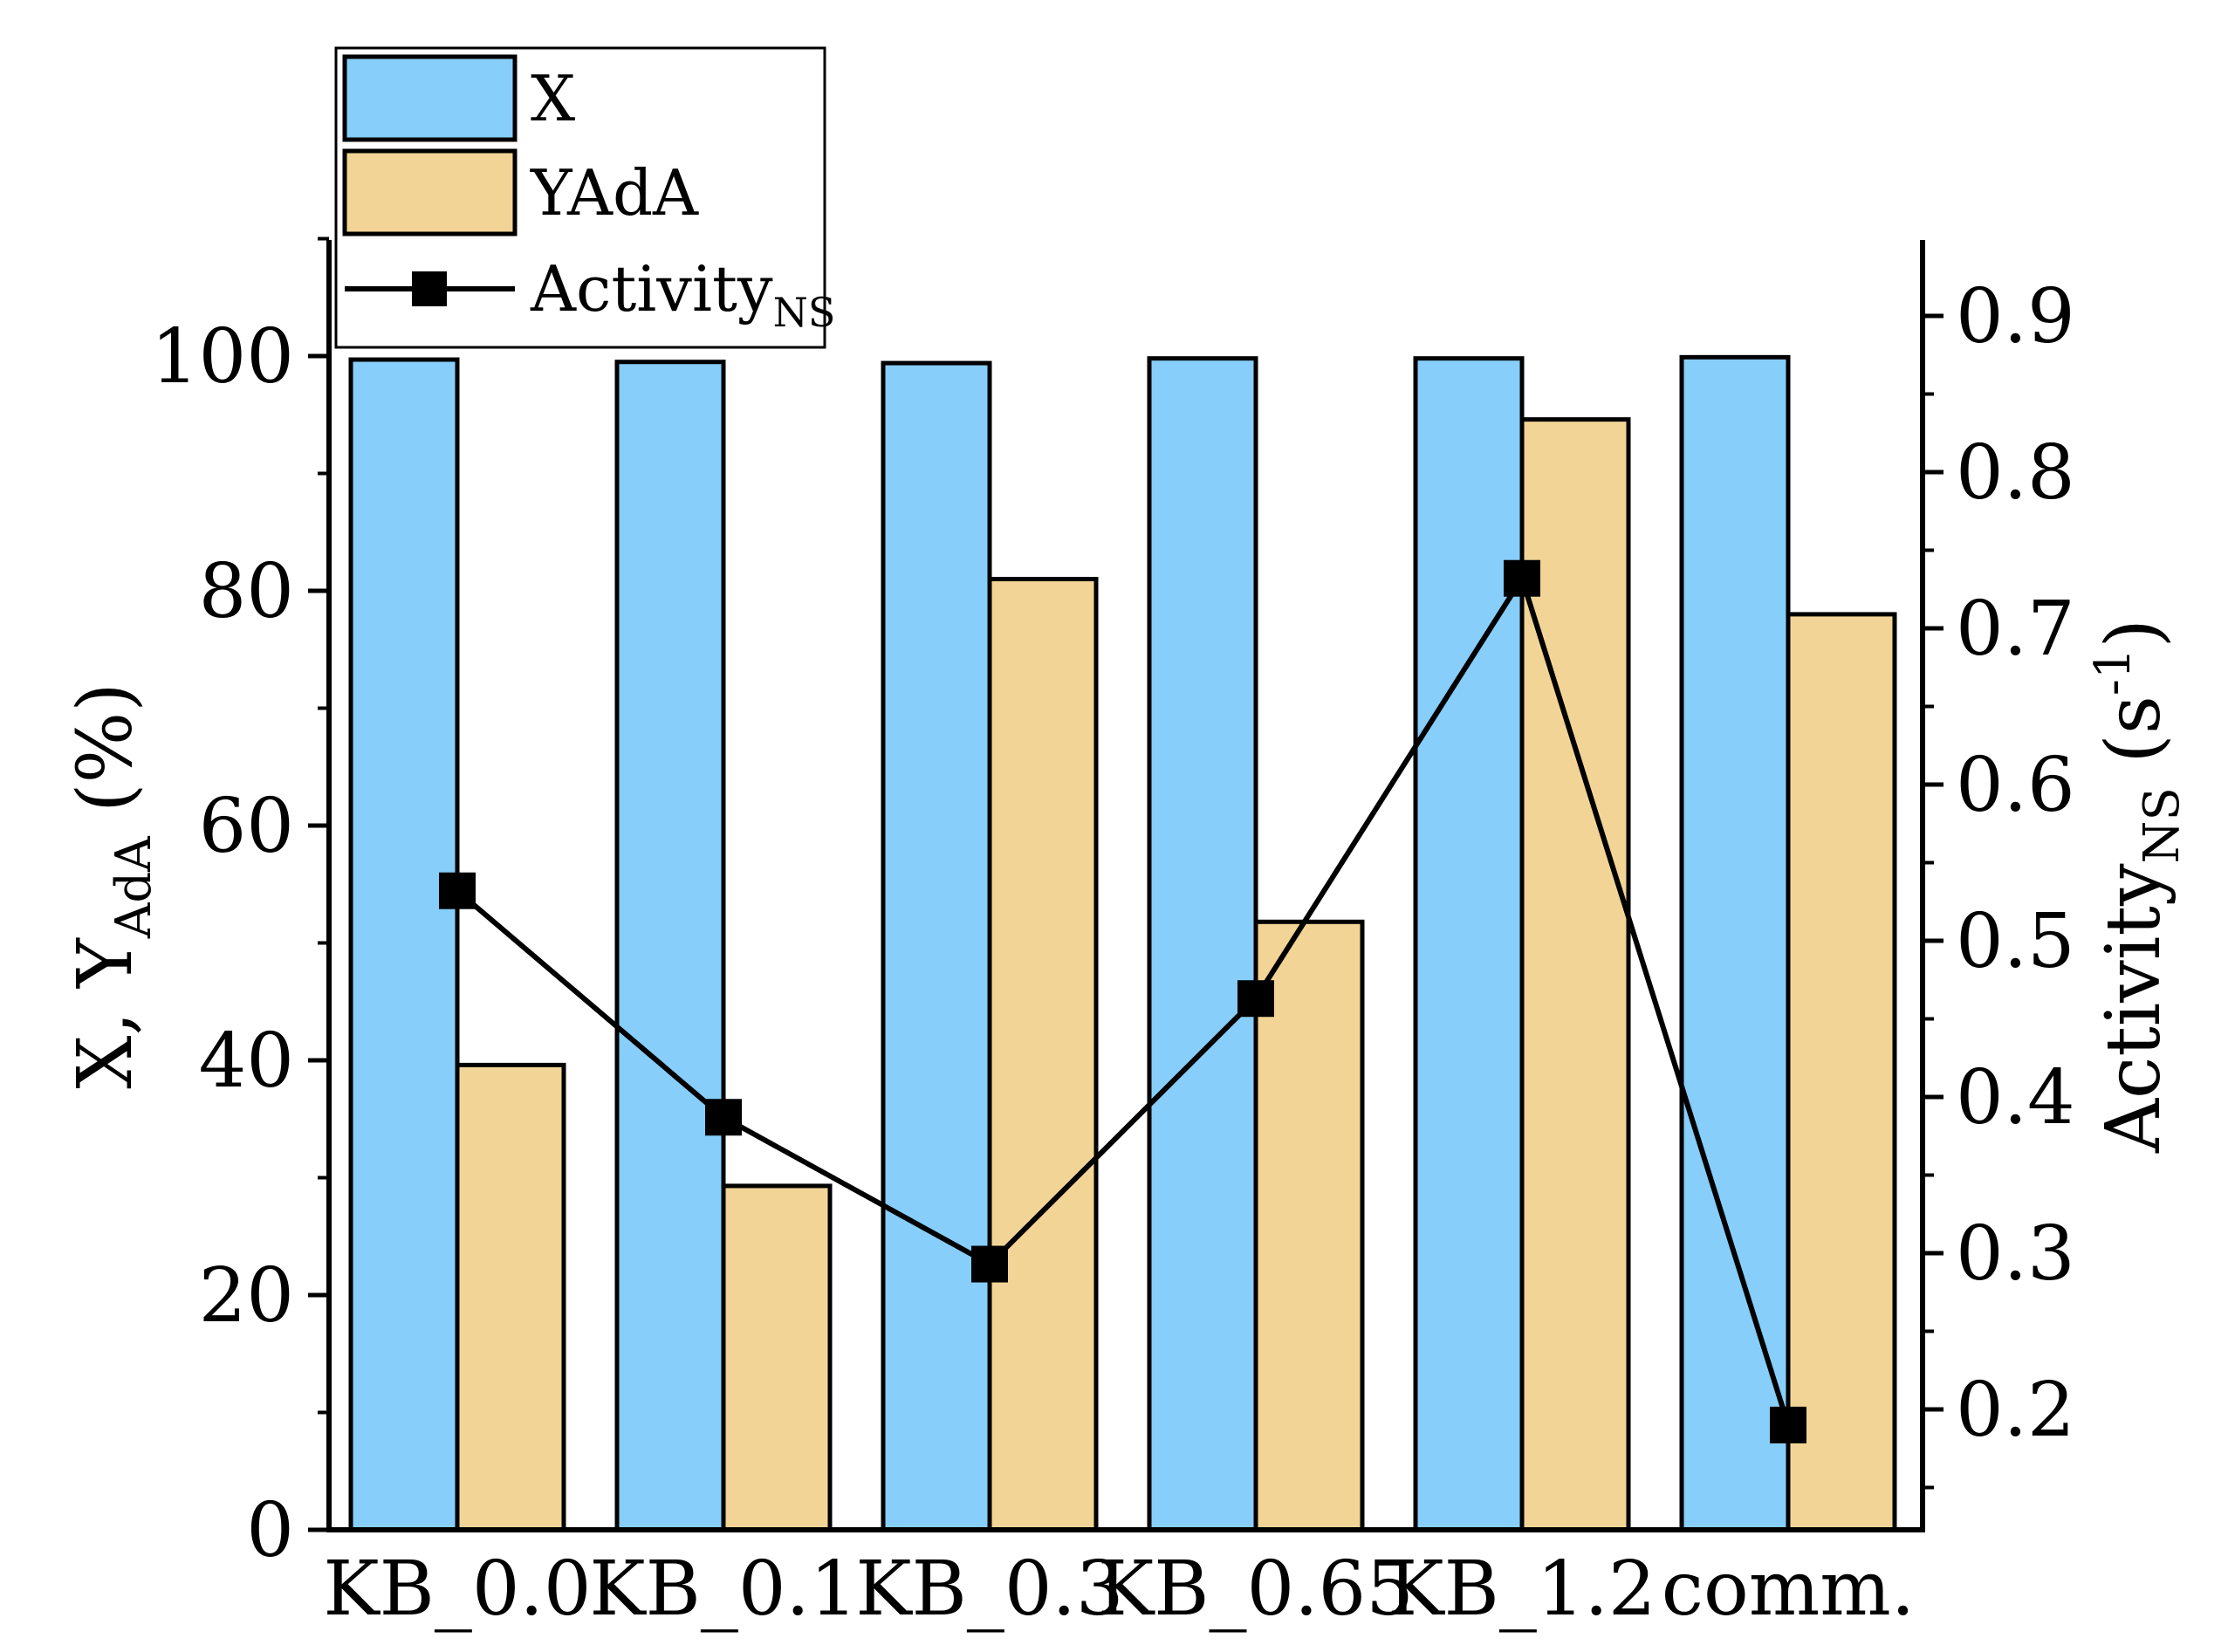 This screenshot has width=2228, height=1652. I want to click on legend: X YAdA ActivityNS, so click(584, 197).